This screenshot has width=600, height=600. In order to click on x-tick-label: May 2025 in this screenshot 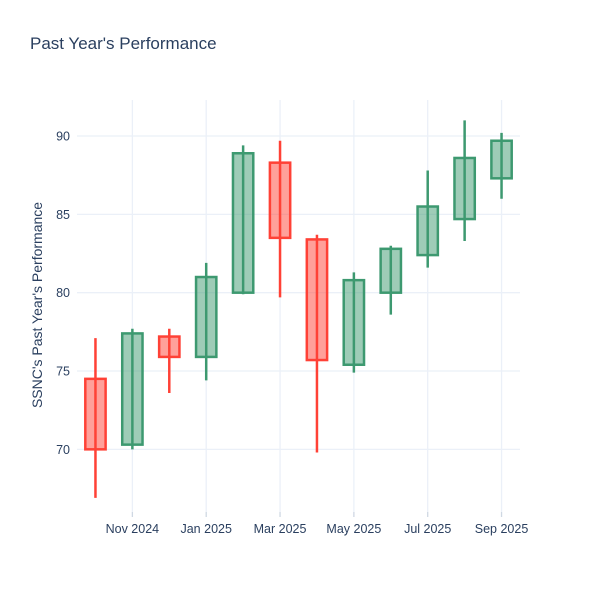, I will do `click(353, 529)`.